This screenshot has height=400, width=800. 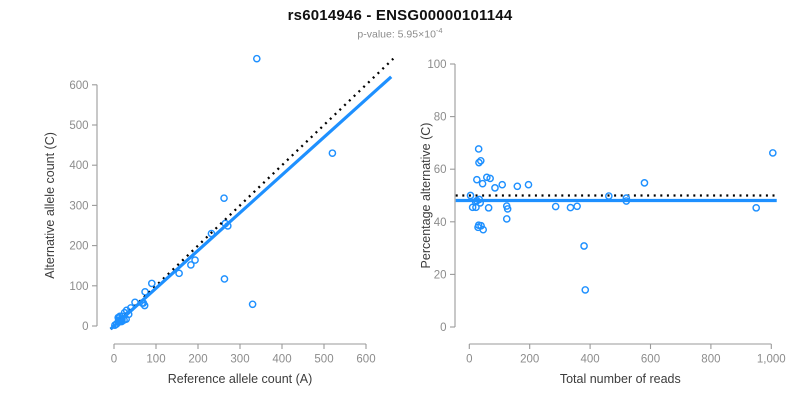 What do you see at coordinates (440, 170) in the screenshot?
I see `y-tick-label: 60` at bounding box center [440, 170].